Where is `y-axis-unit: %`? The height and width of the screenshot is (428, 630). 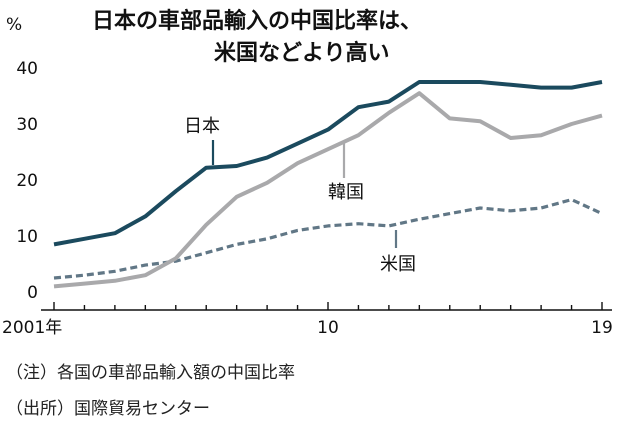
y-axis-unit: % is located at coordinates (14, 25).